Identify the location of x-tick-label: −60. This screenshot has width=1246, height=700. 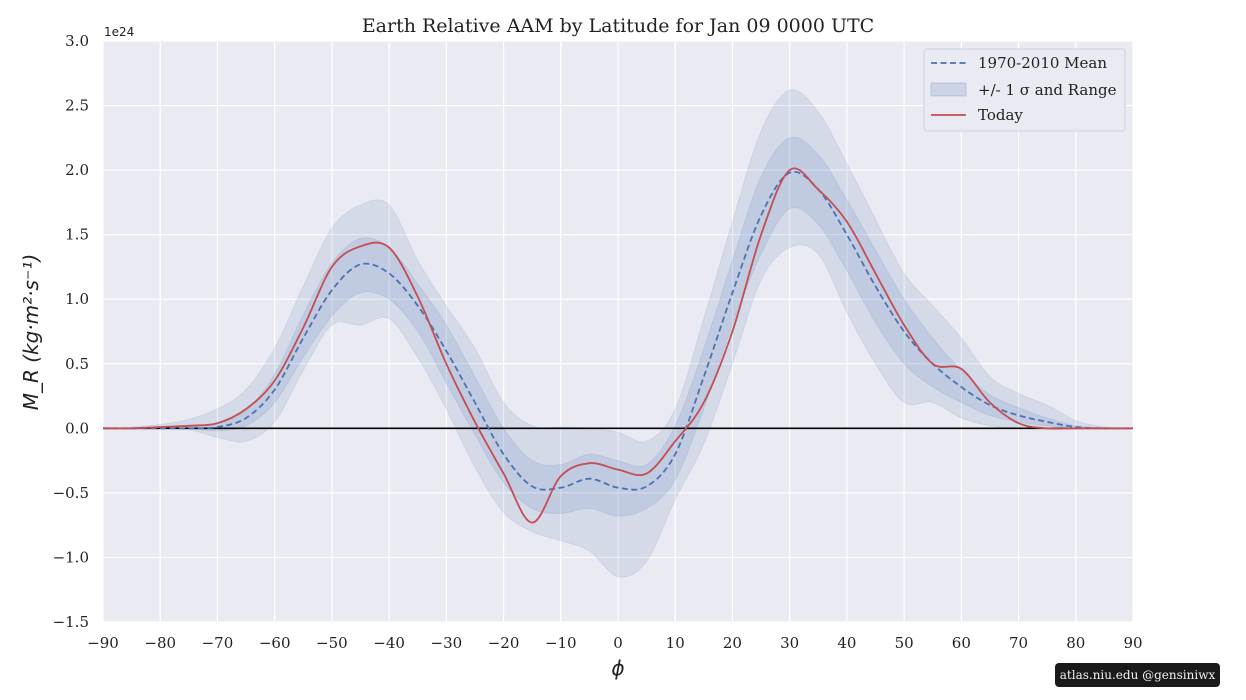
(275, 643).